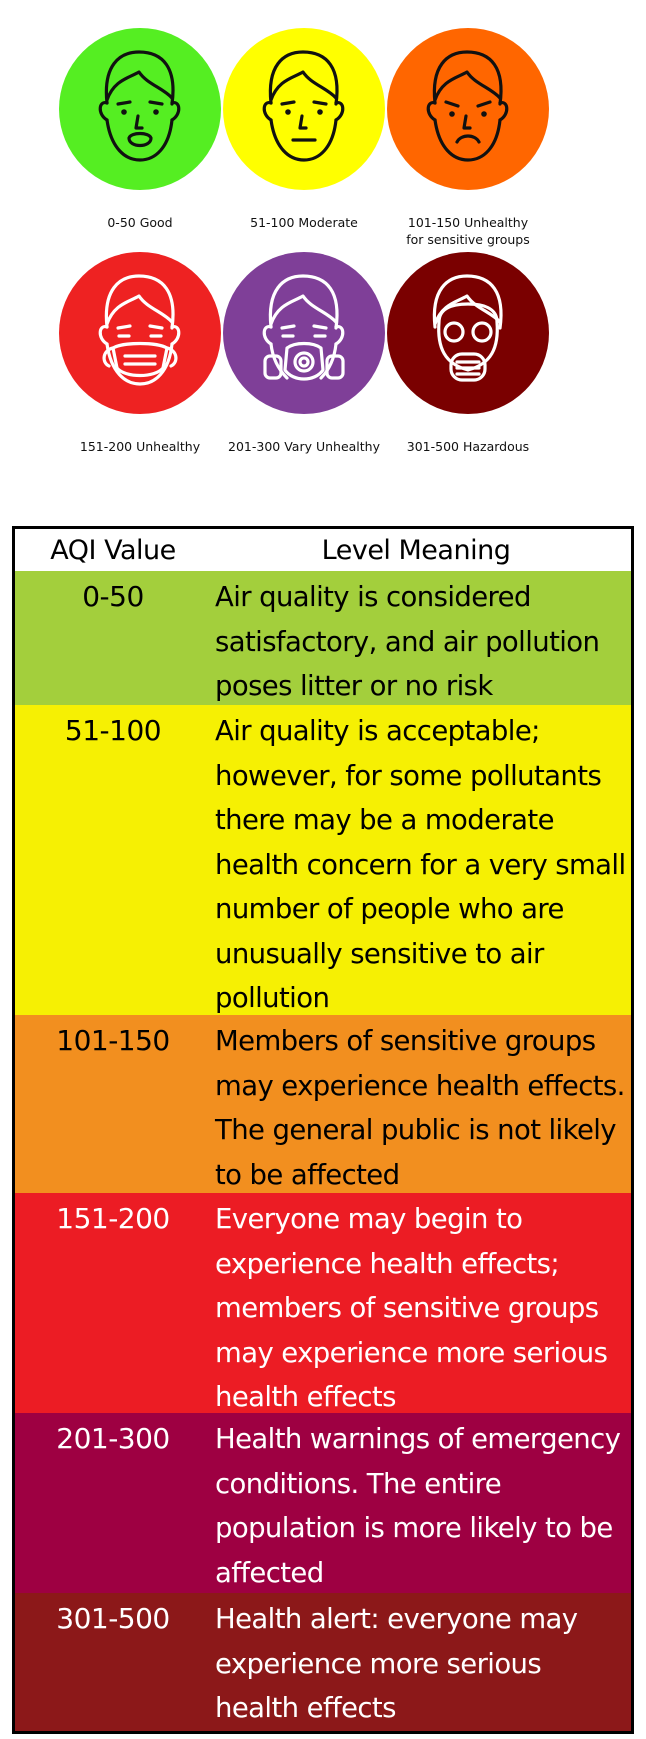 Image resolution: width=646 pixels, height=1739 pixels. What do you see at coordinates (468, 222) in the screenshot?
I see `category-label-line1: 101-150 Unhealthy` at bounding box center [468, 222].